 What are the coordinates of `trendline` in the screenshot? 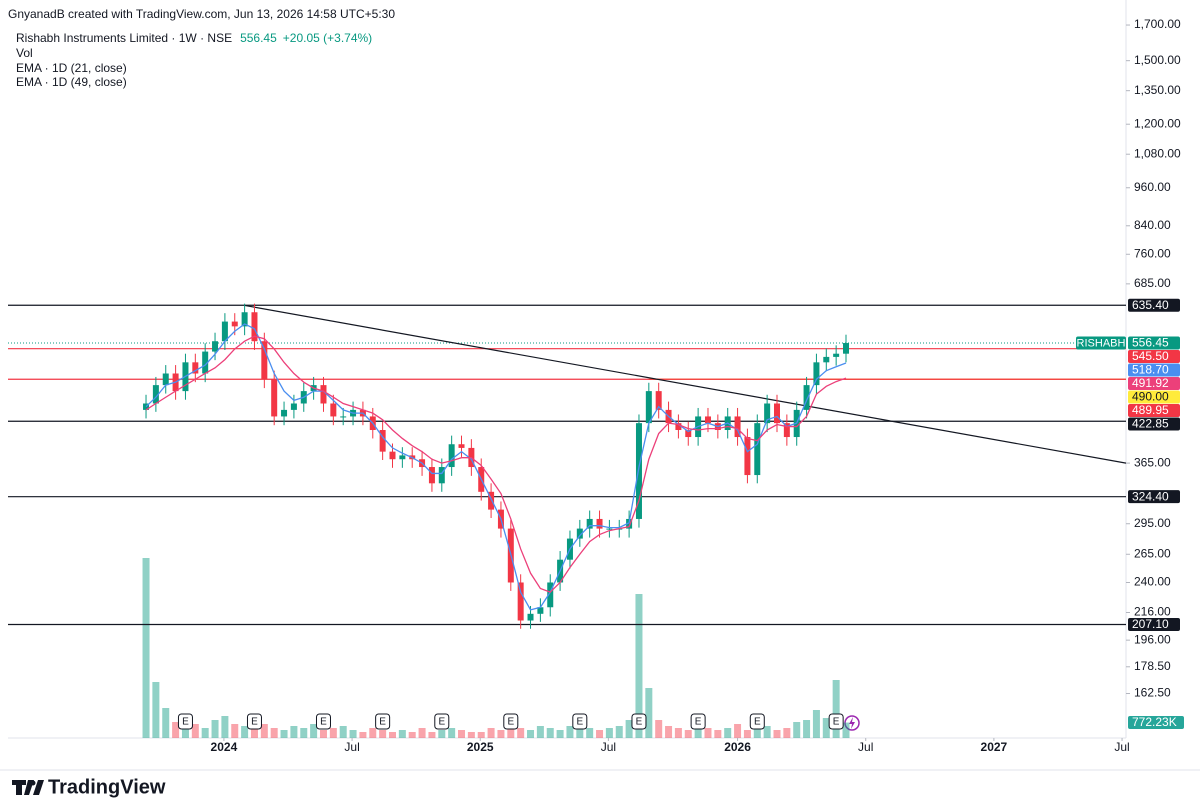 It's located at (685, 384).